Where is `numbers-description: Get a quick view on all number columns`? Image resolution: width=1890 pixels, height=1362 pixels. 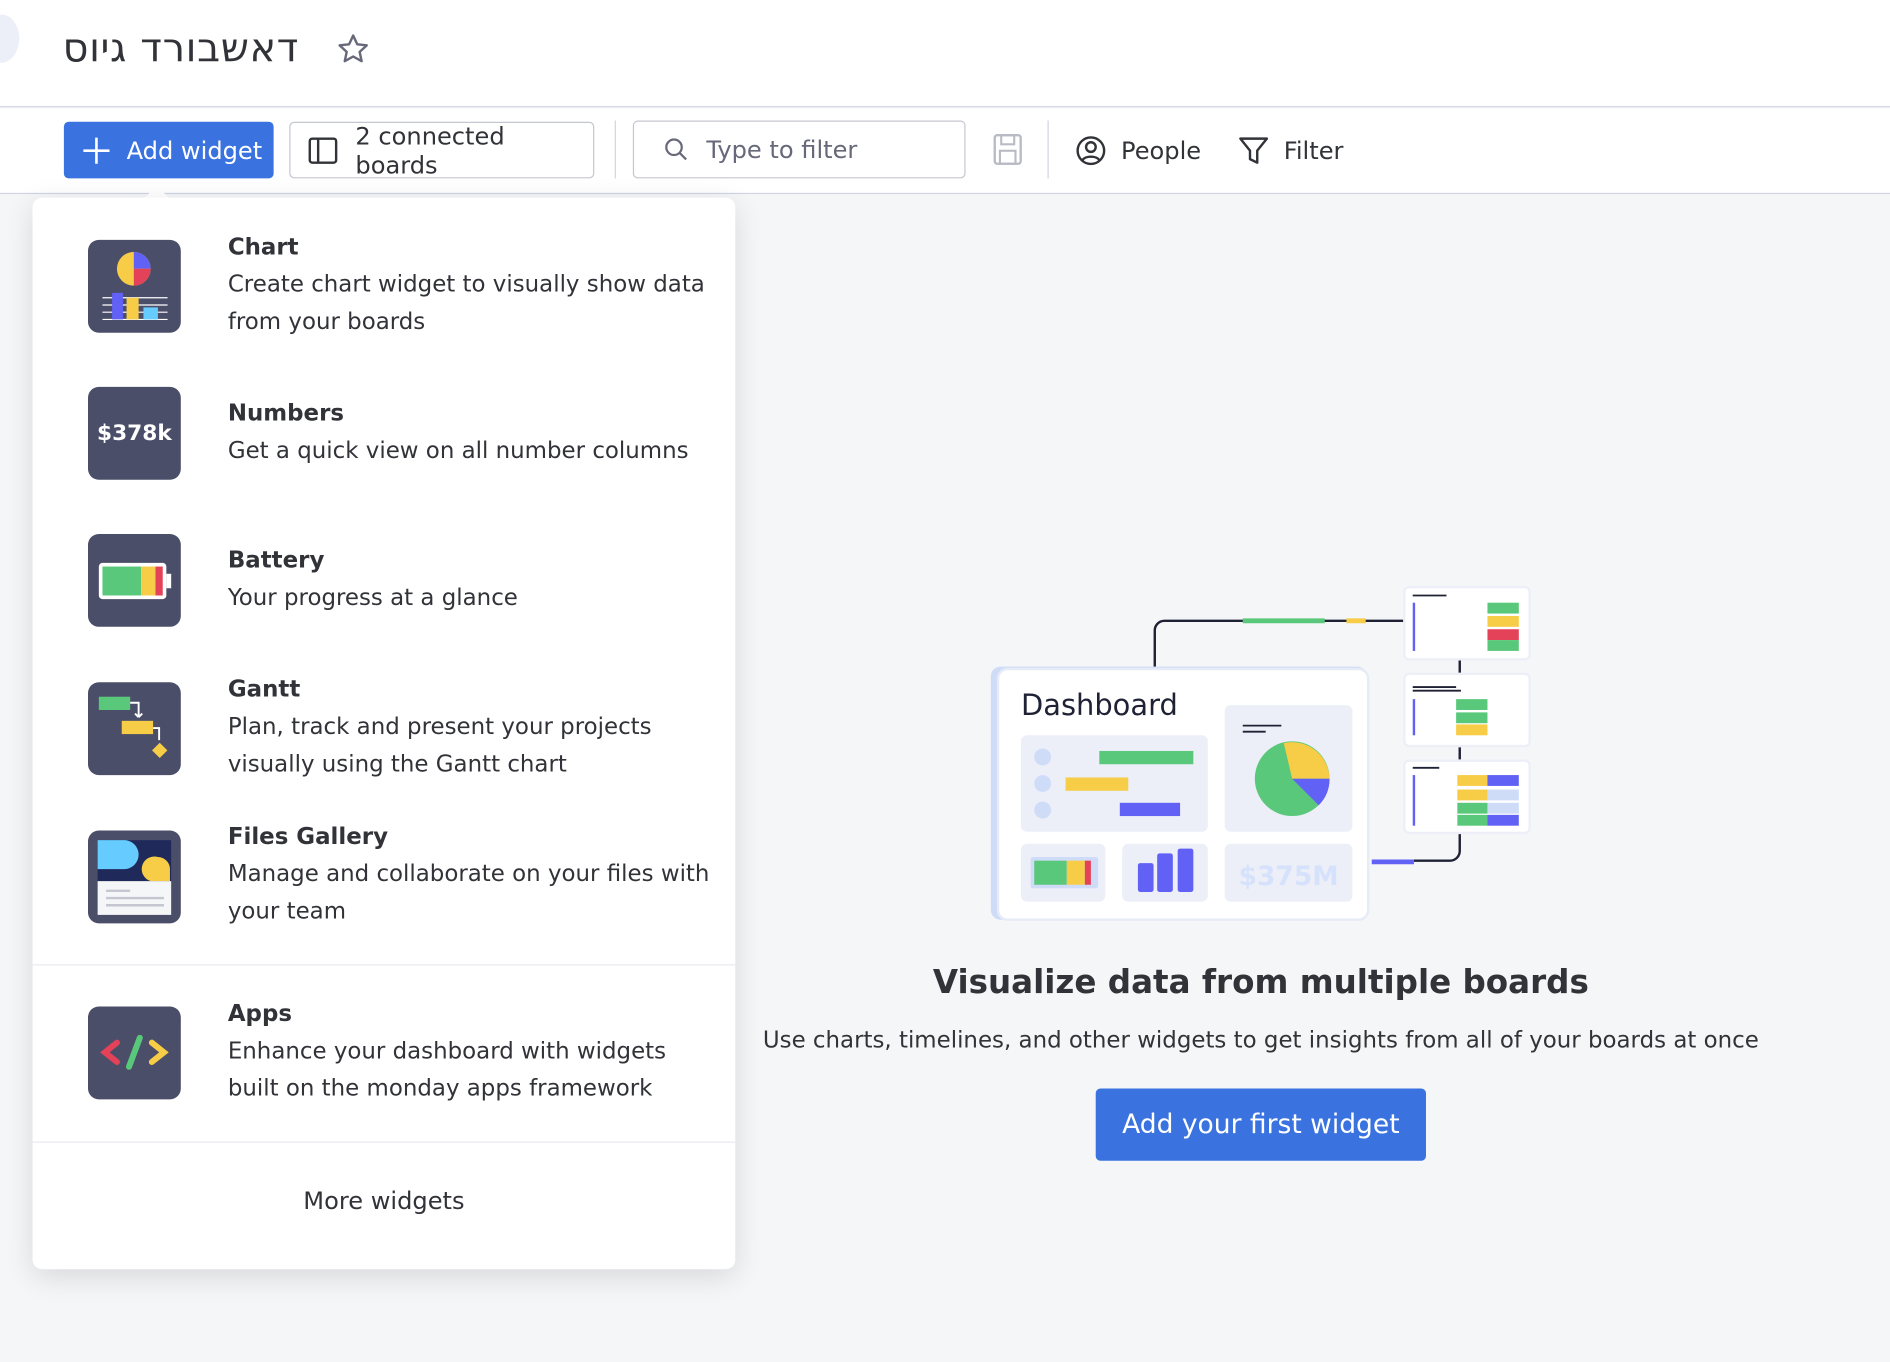 numbers-description: Get a quick view on all number columns is located at coordinates (458, 451).